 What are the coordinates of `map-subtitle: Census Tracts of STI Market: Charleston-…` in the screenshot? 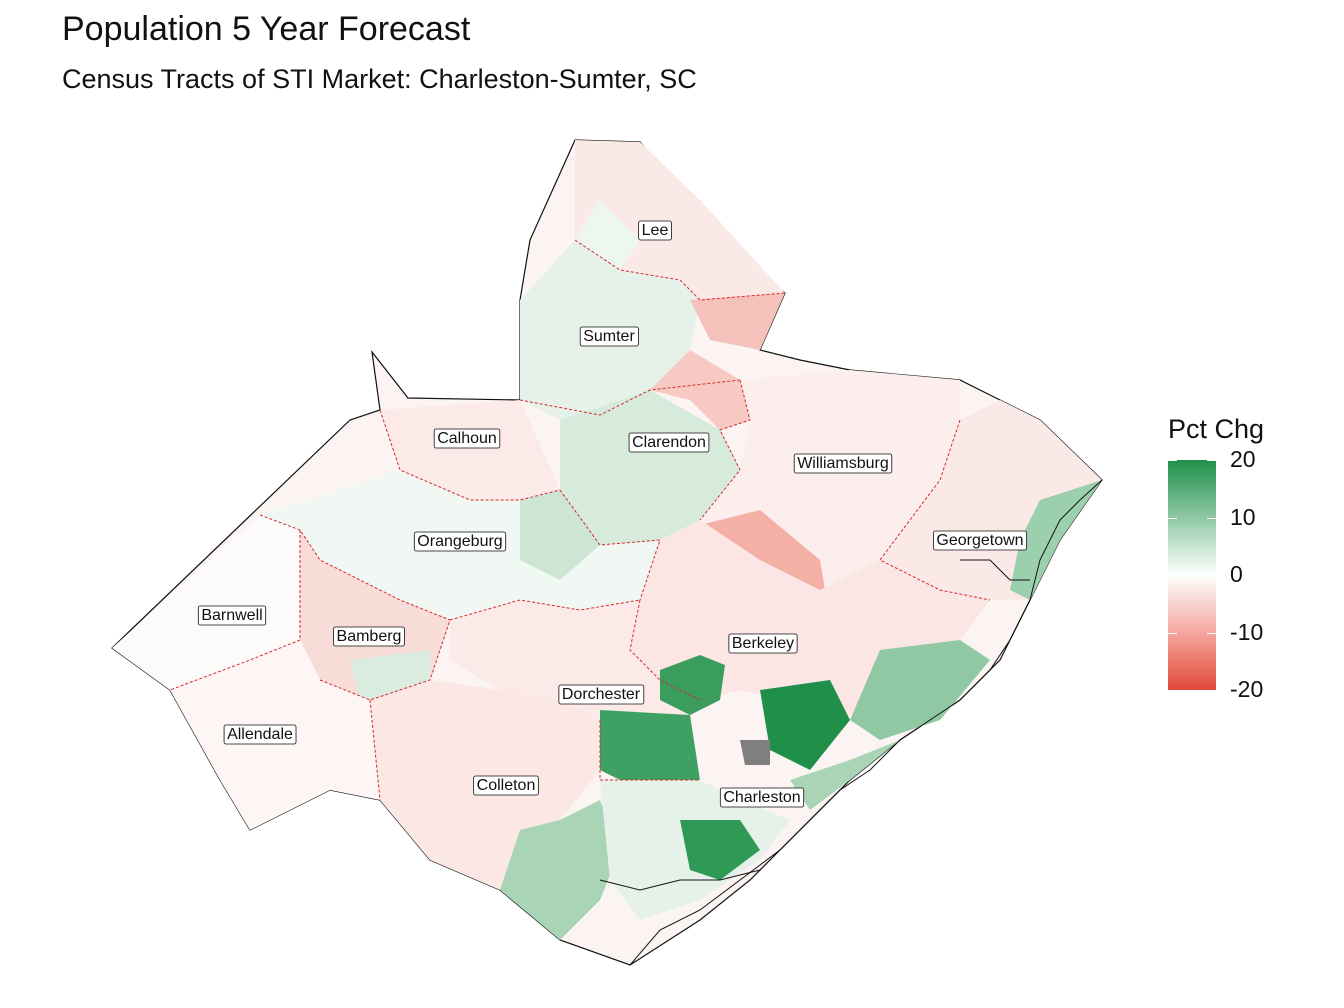 It's located at (379, 79).